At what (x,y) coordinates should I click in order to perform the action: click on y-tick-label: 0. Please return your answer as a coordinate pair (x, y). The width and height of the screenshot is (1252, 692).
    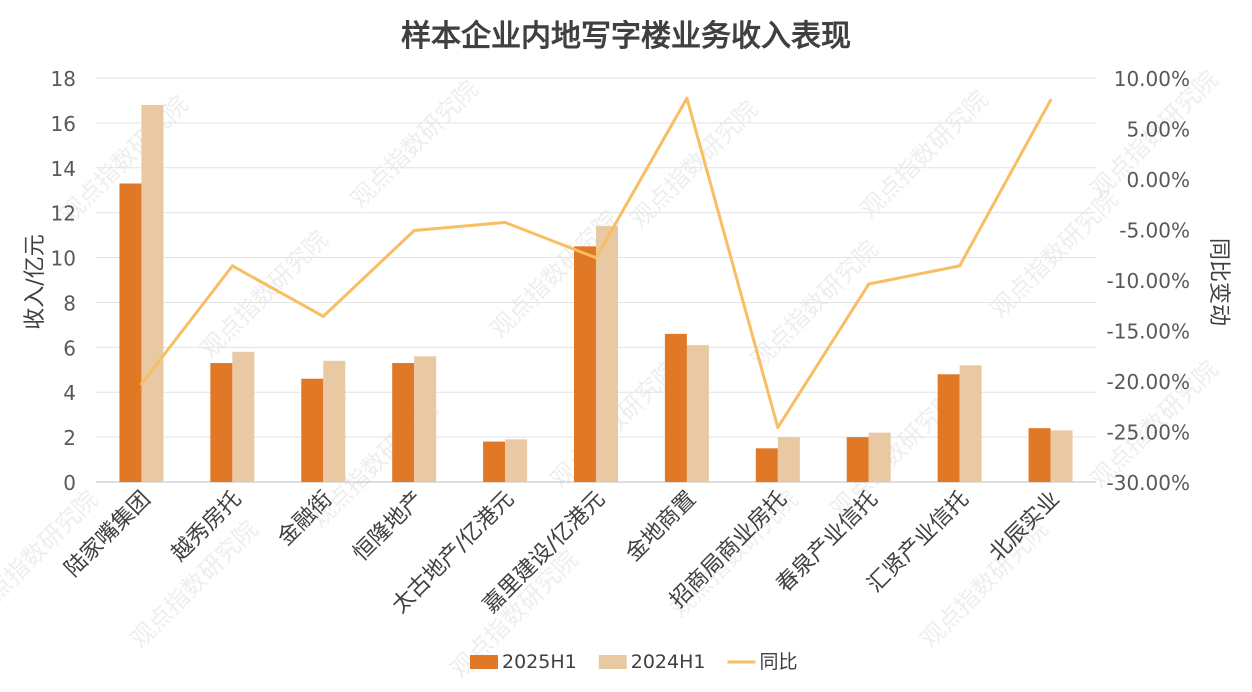
    Looking at the image, I should click on (69, 483).